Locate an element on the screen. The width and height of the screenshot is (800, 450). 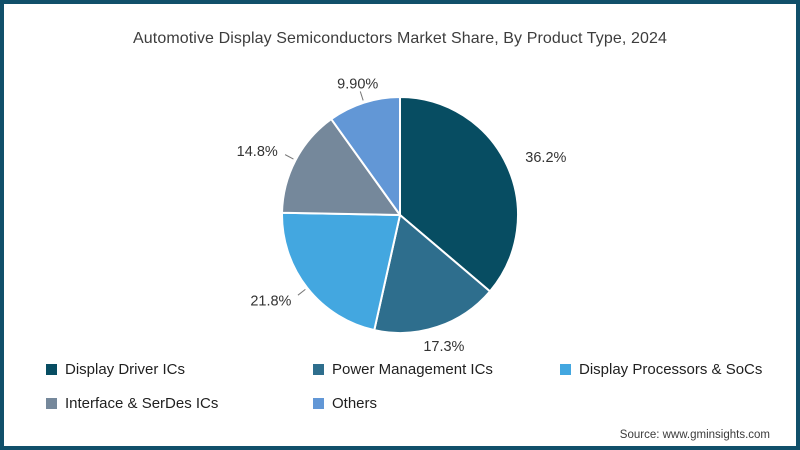
slice-value-label-0: 36.2% is located at coordinates (545, 158).